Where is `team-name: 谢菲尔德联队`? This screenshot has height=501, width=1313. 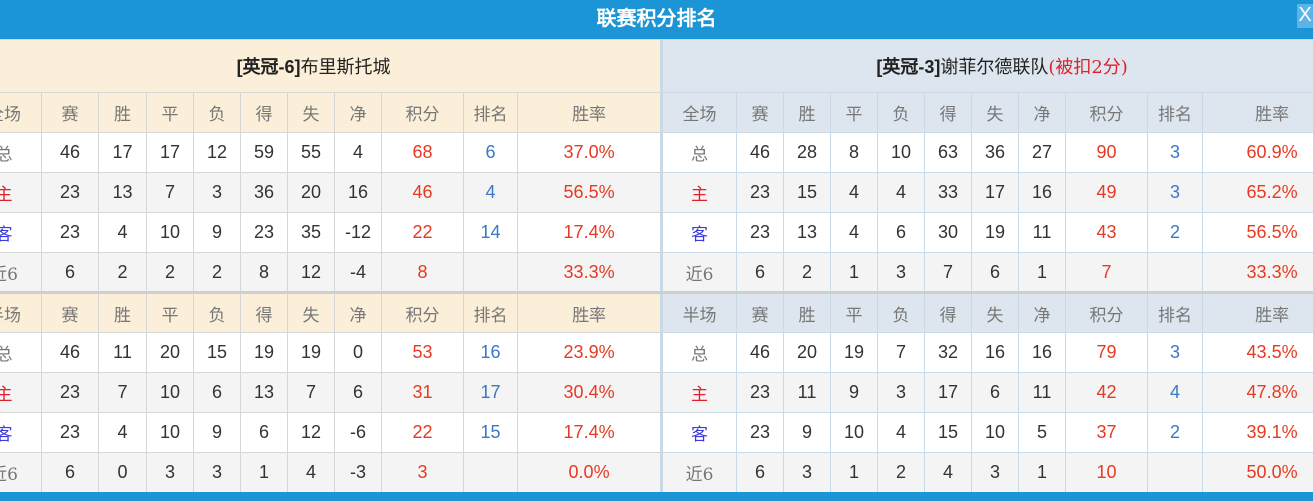 team-name: 谢菲尔德联队 is located at coordinates (994, 67).